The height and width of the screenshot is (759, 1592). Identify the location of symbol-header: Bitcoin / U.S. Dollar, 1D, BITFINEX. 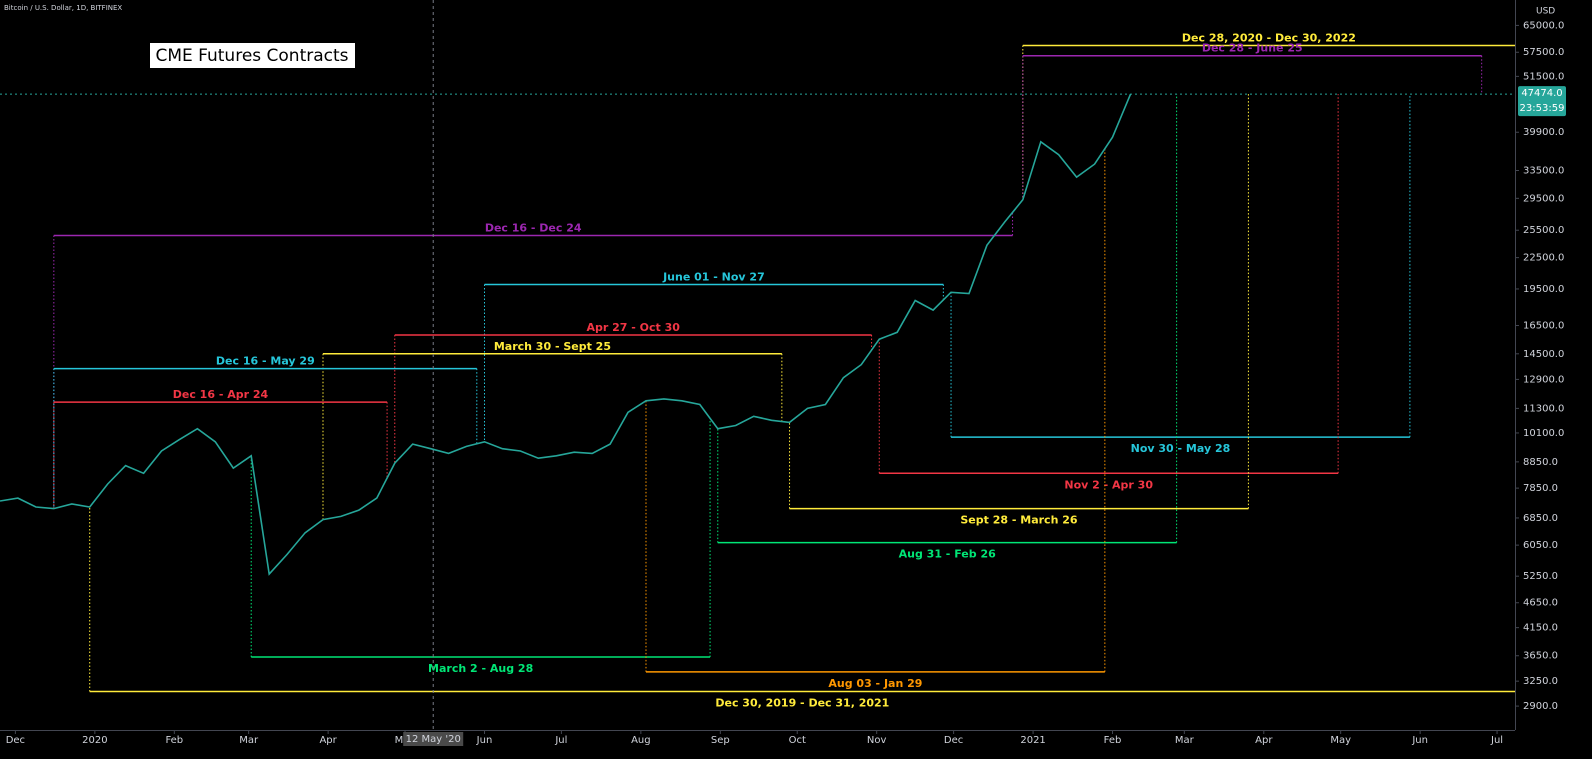
(63, 8).